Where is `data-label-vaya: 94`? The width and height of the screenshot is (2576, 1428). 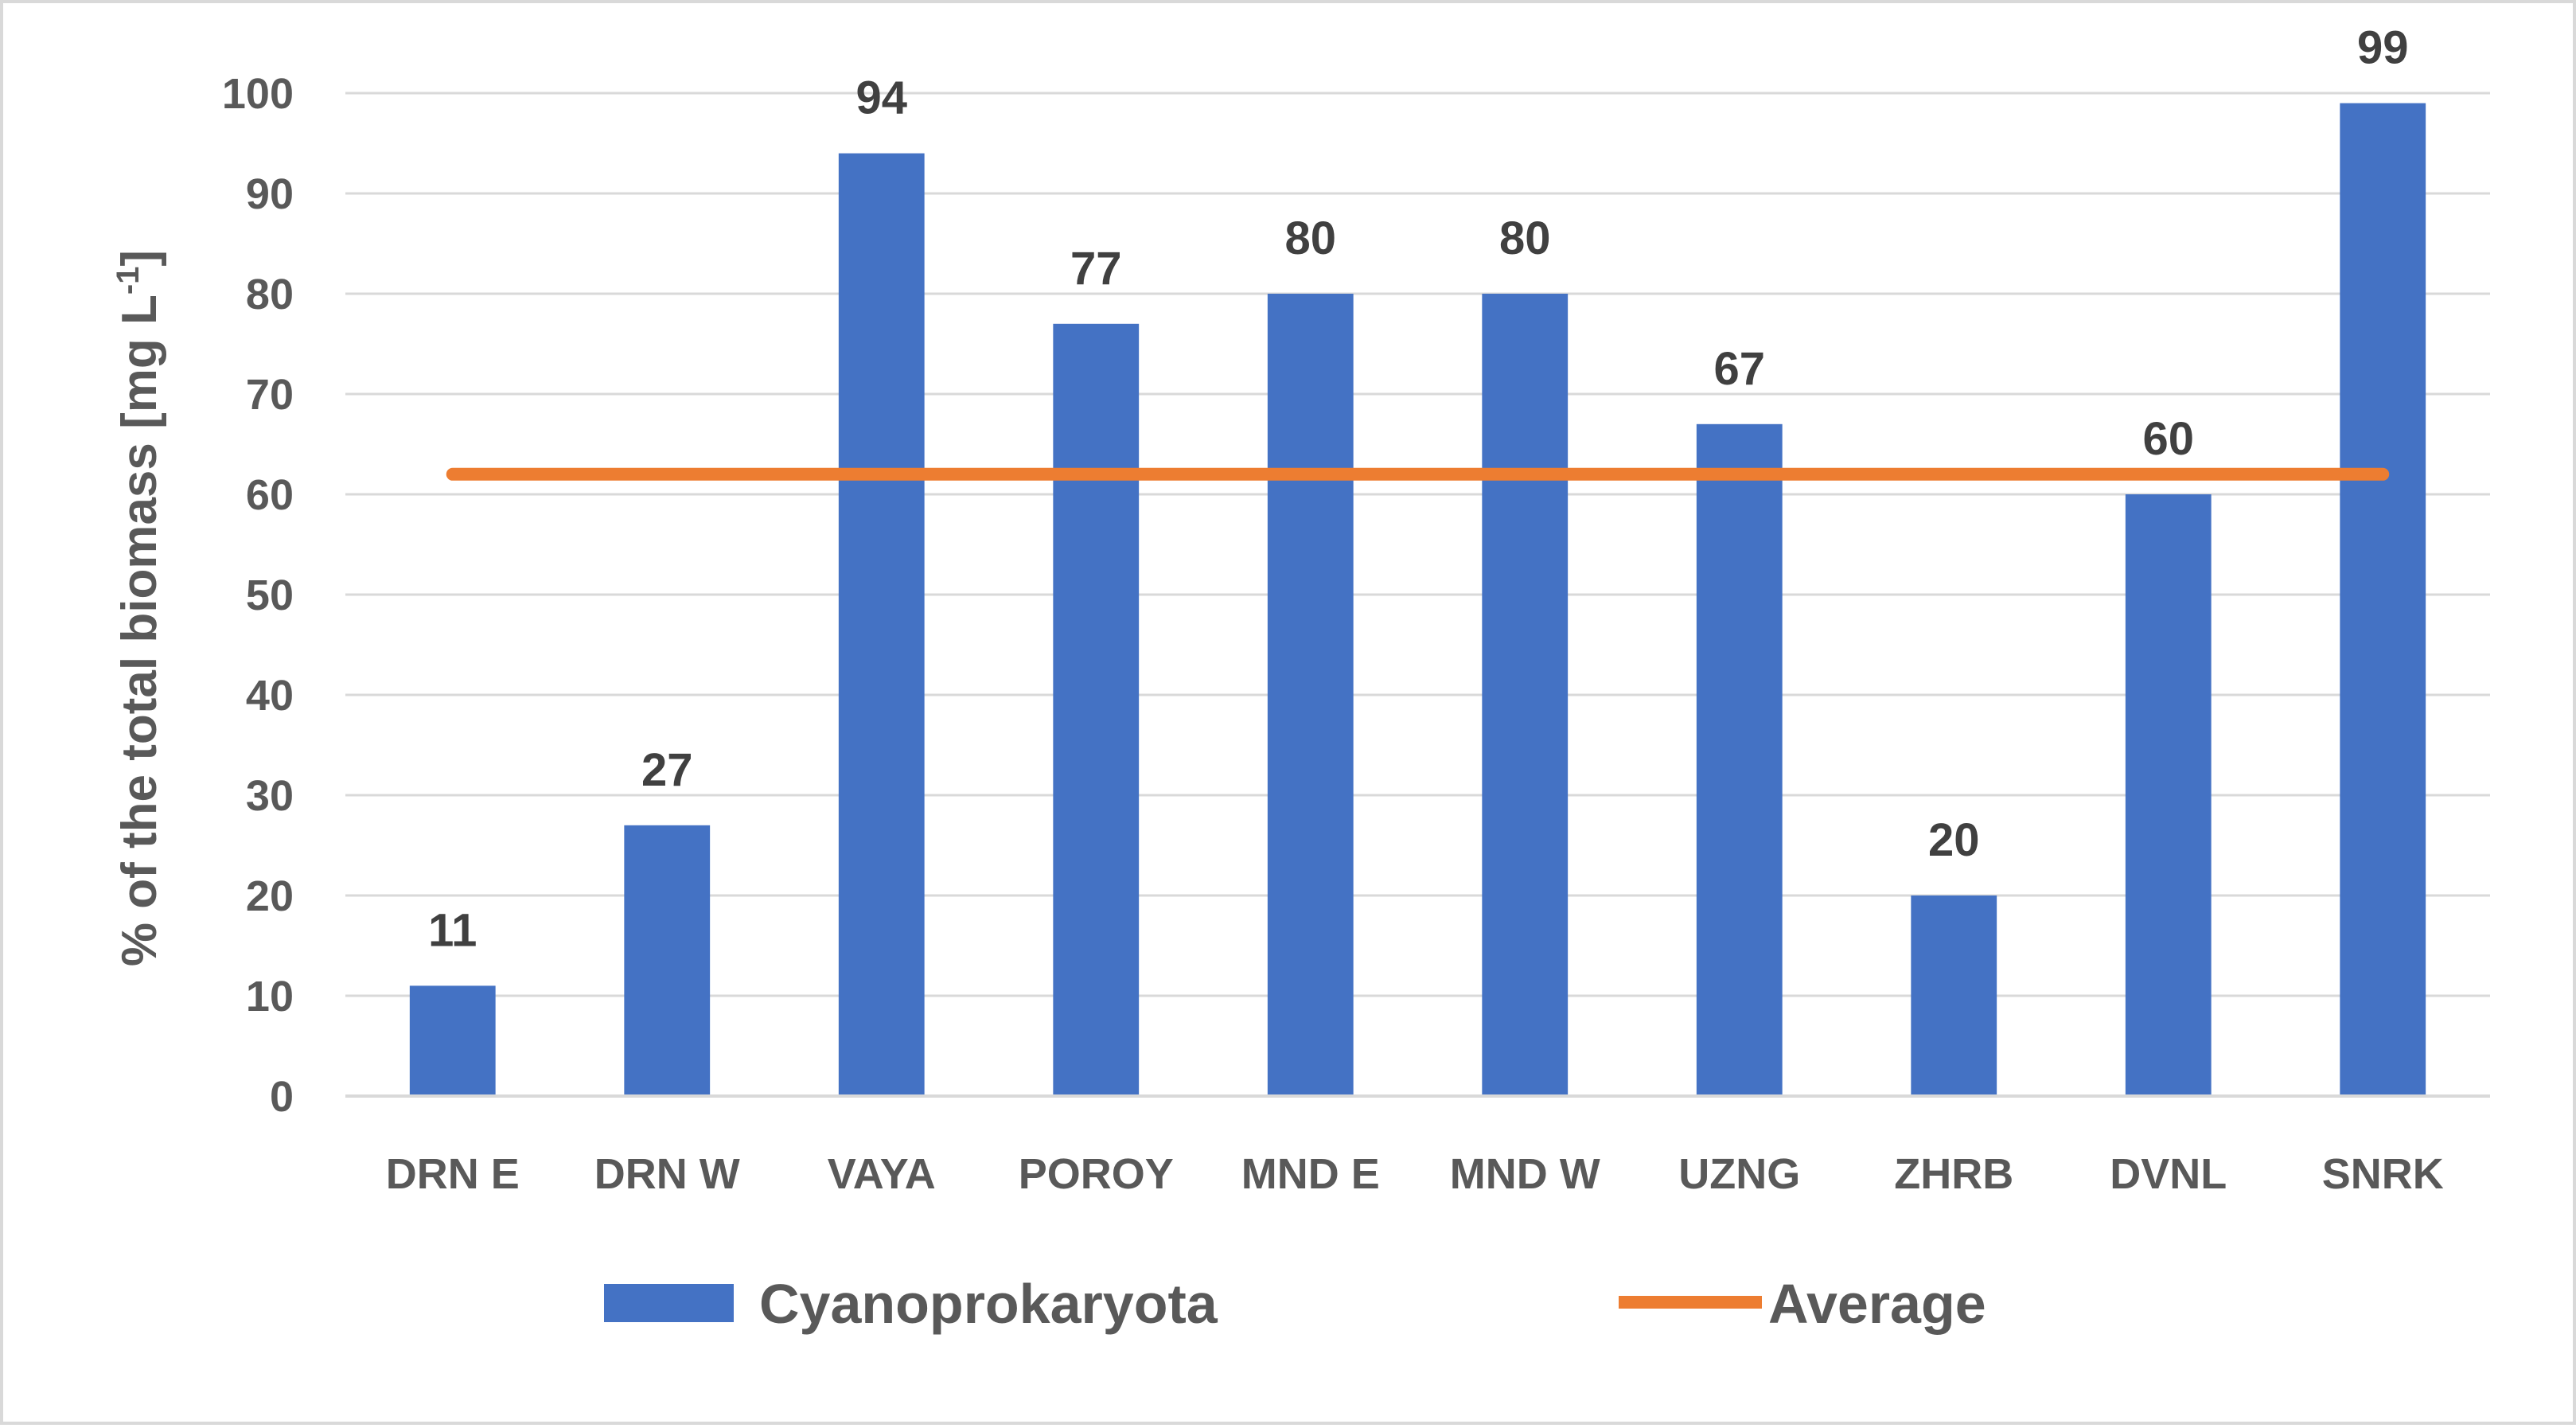
data-label-vaya: 94 is located at coordinates (881, 98).